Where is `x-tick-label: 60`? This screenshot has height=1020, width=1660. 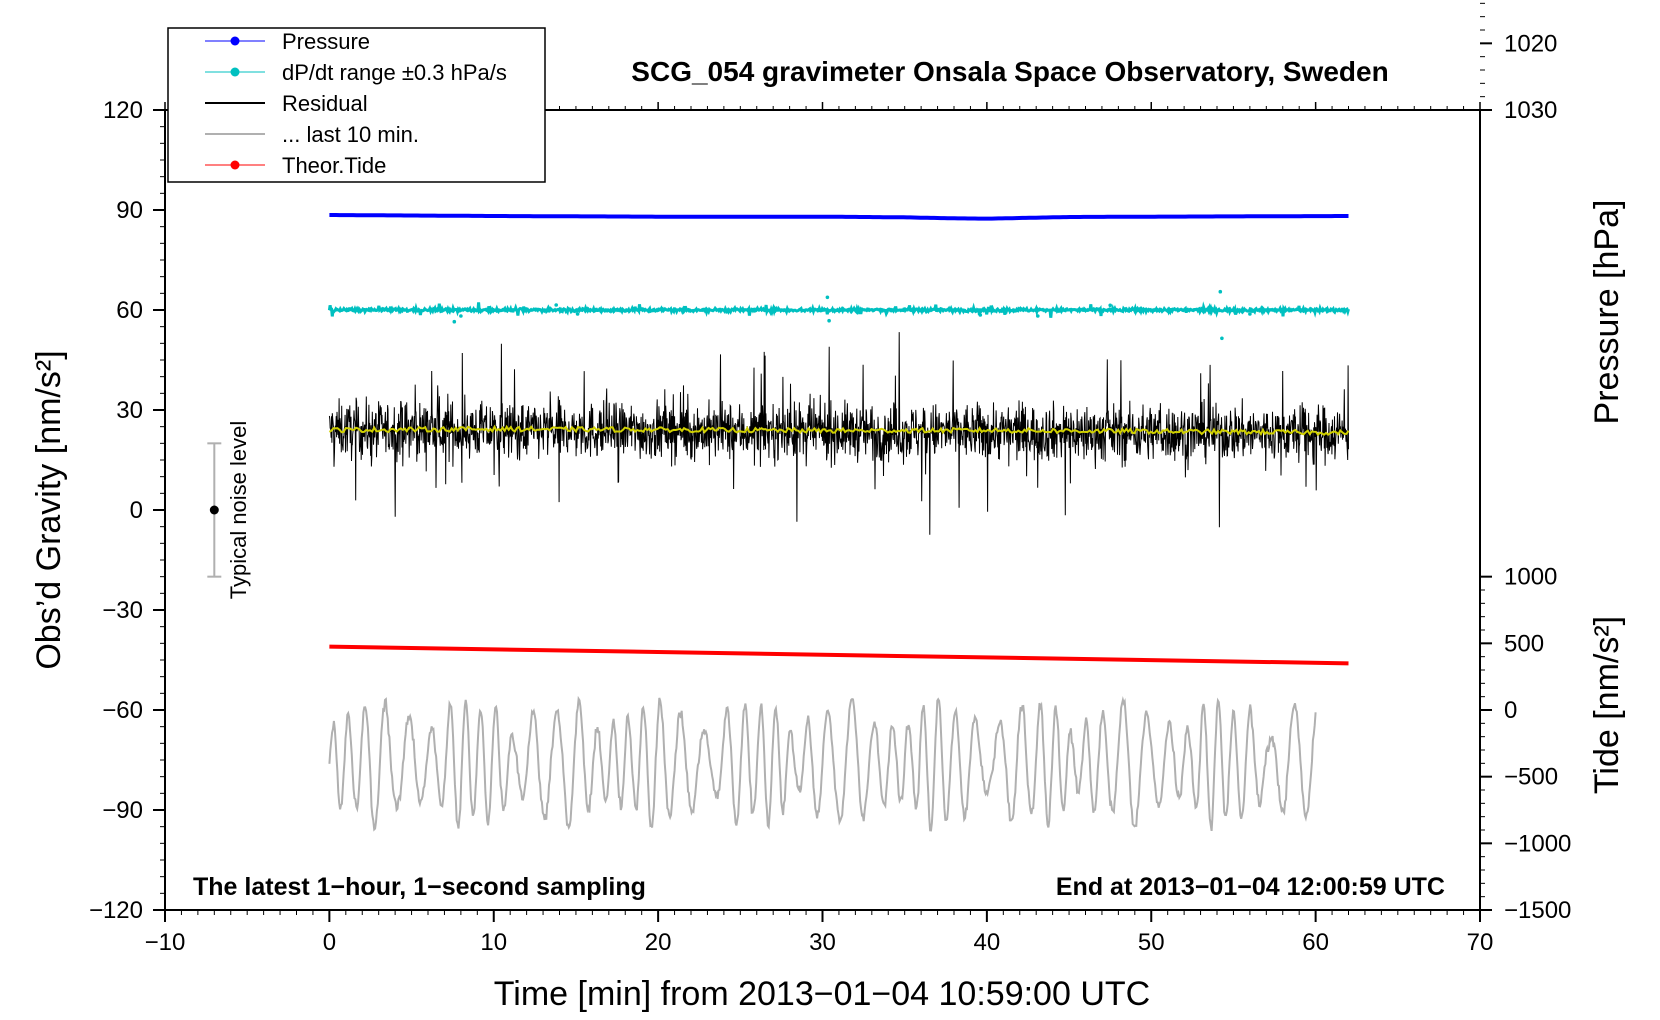 x-tick-label: 60 is located at coordinates (1315, 942).